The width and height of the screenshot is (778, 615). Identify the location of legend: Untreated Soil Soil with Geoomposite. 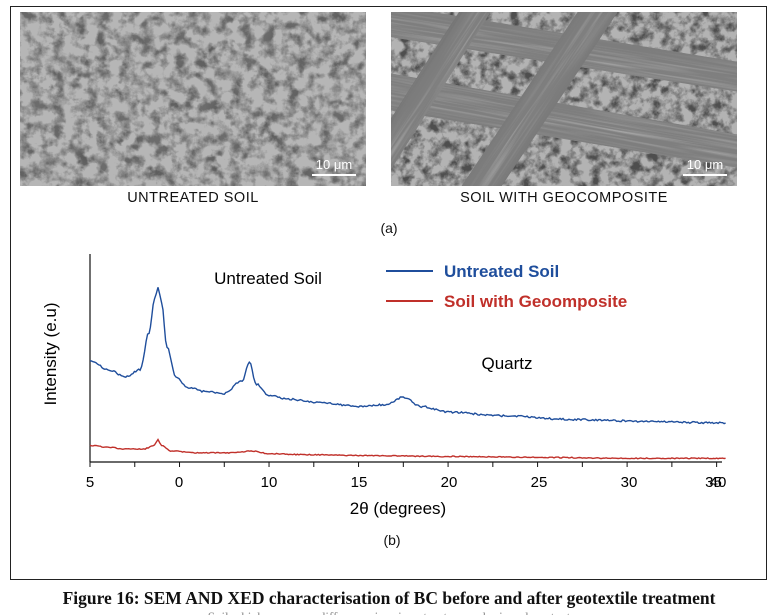
(506, 286).